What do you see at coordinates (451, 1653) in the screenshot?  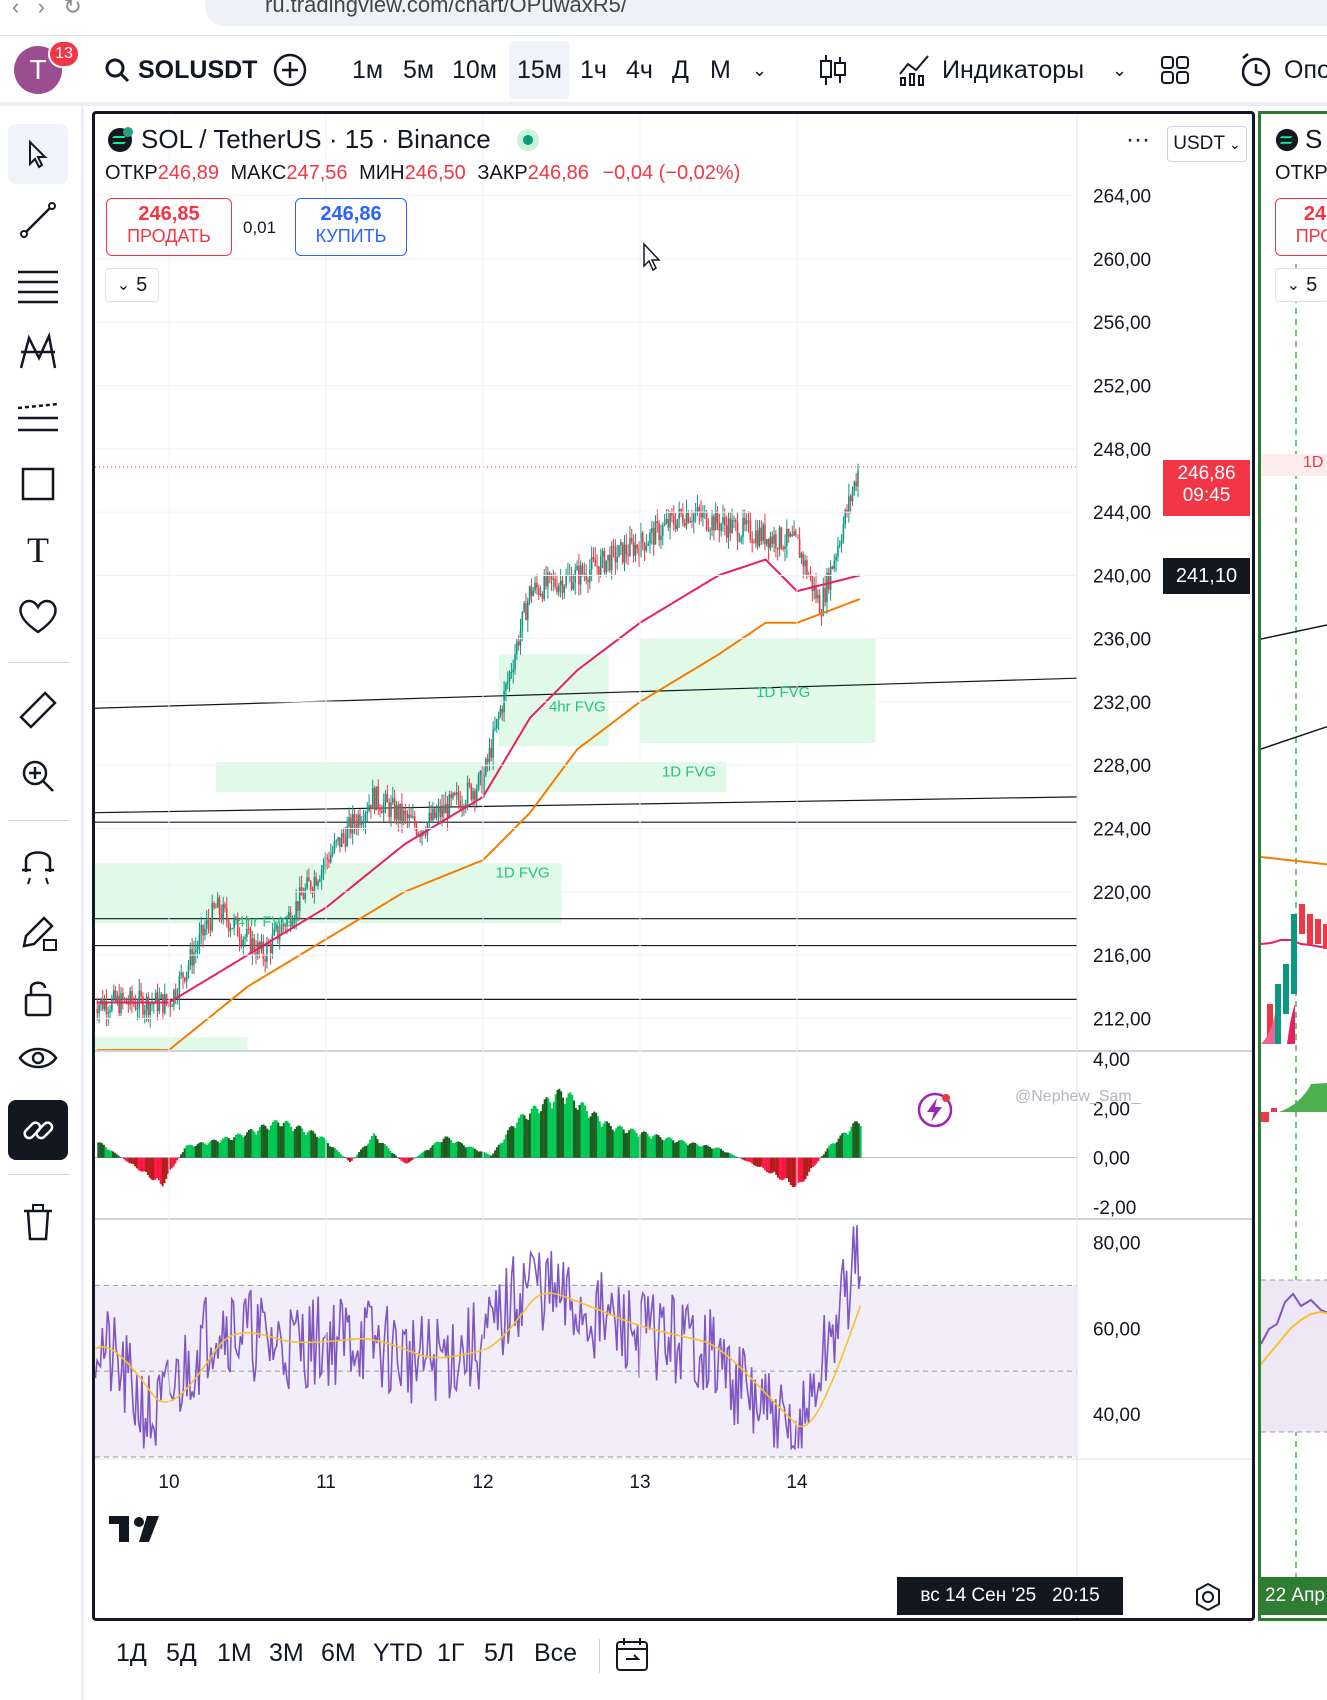 I see `range-1y: 1Г` at bounding box center [451, 1653].